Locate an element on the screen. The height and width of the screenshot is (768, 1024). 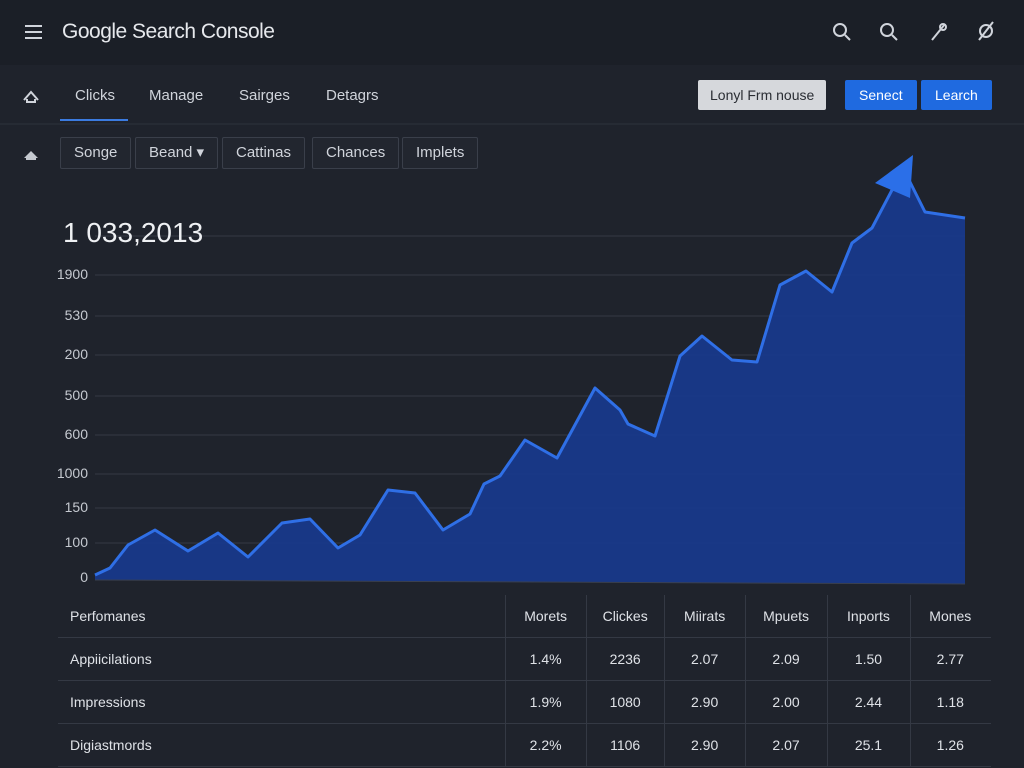
y-axis-label: 1000 is located at coordinates (72, 473).